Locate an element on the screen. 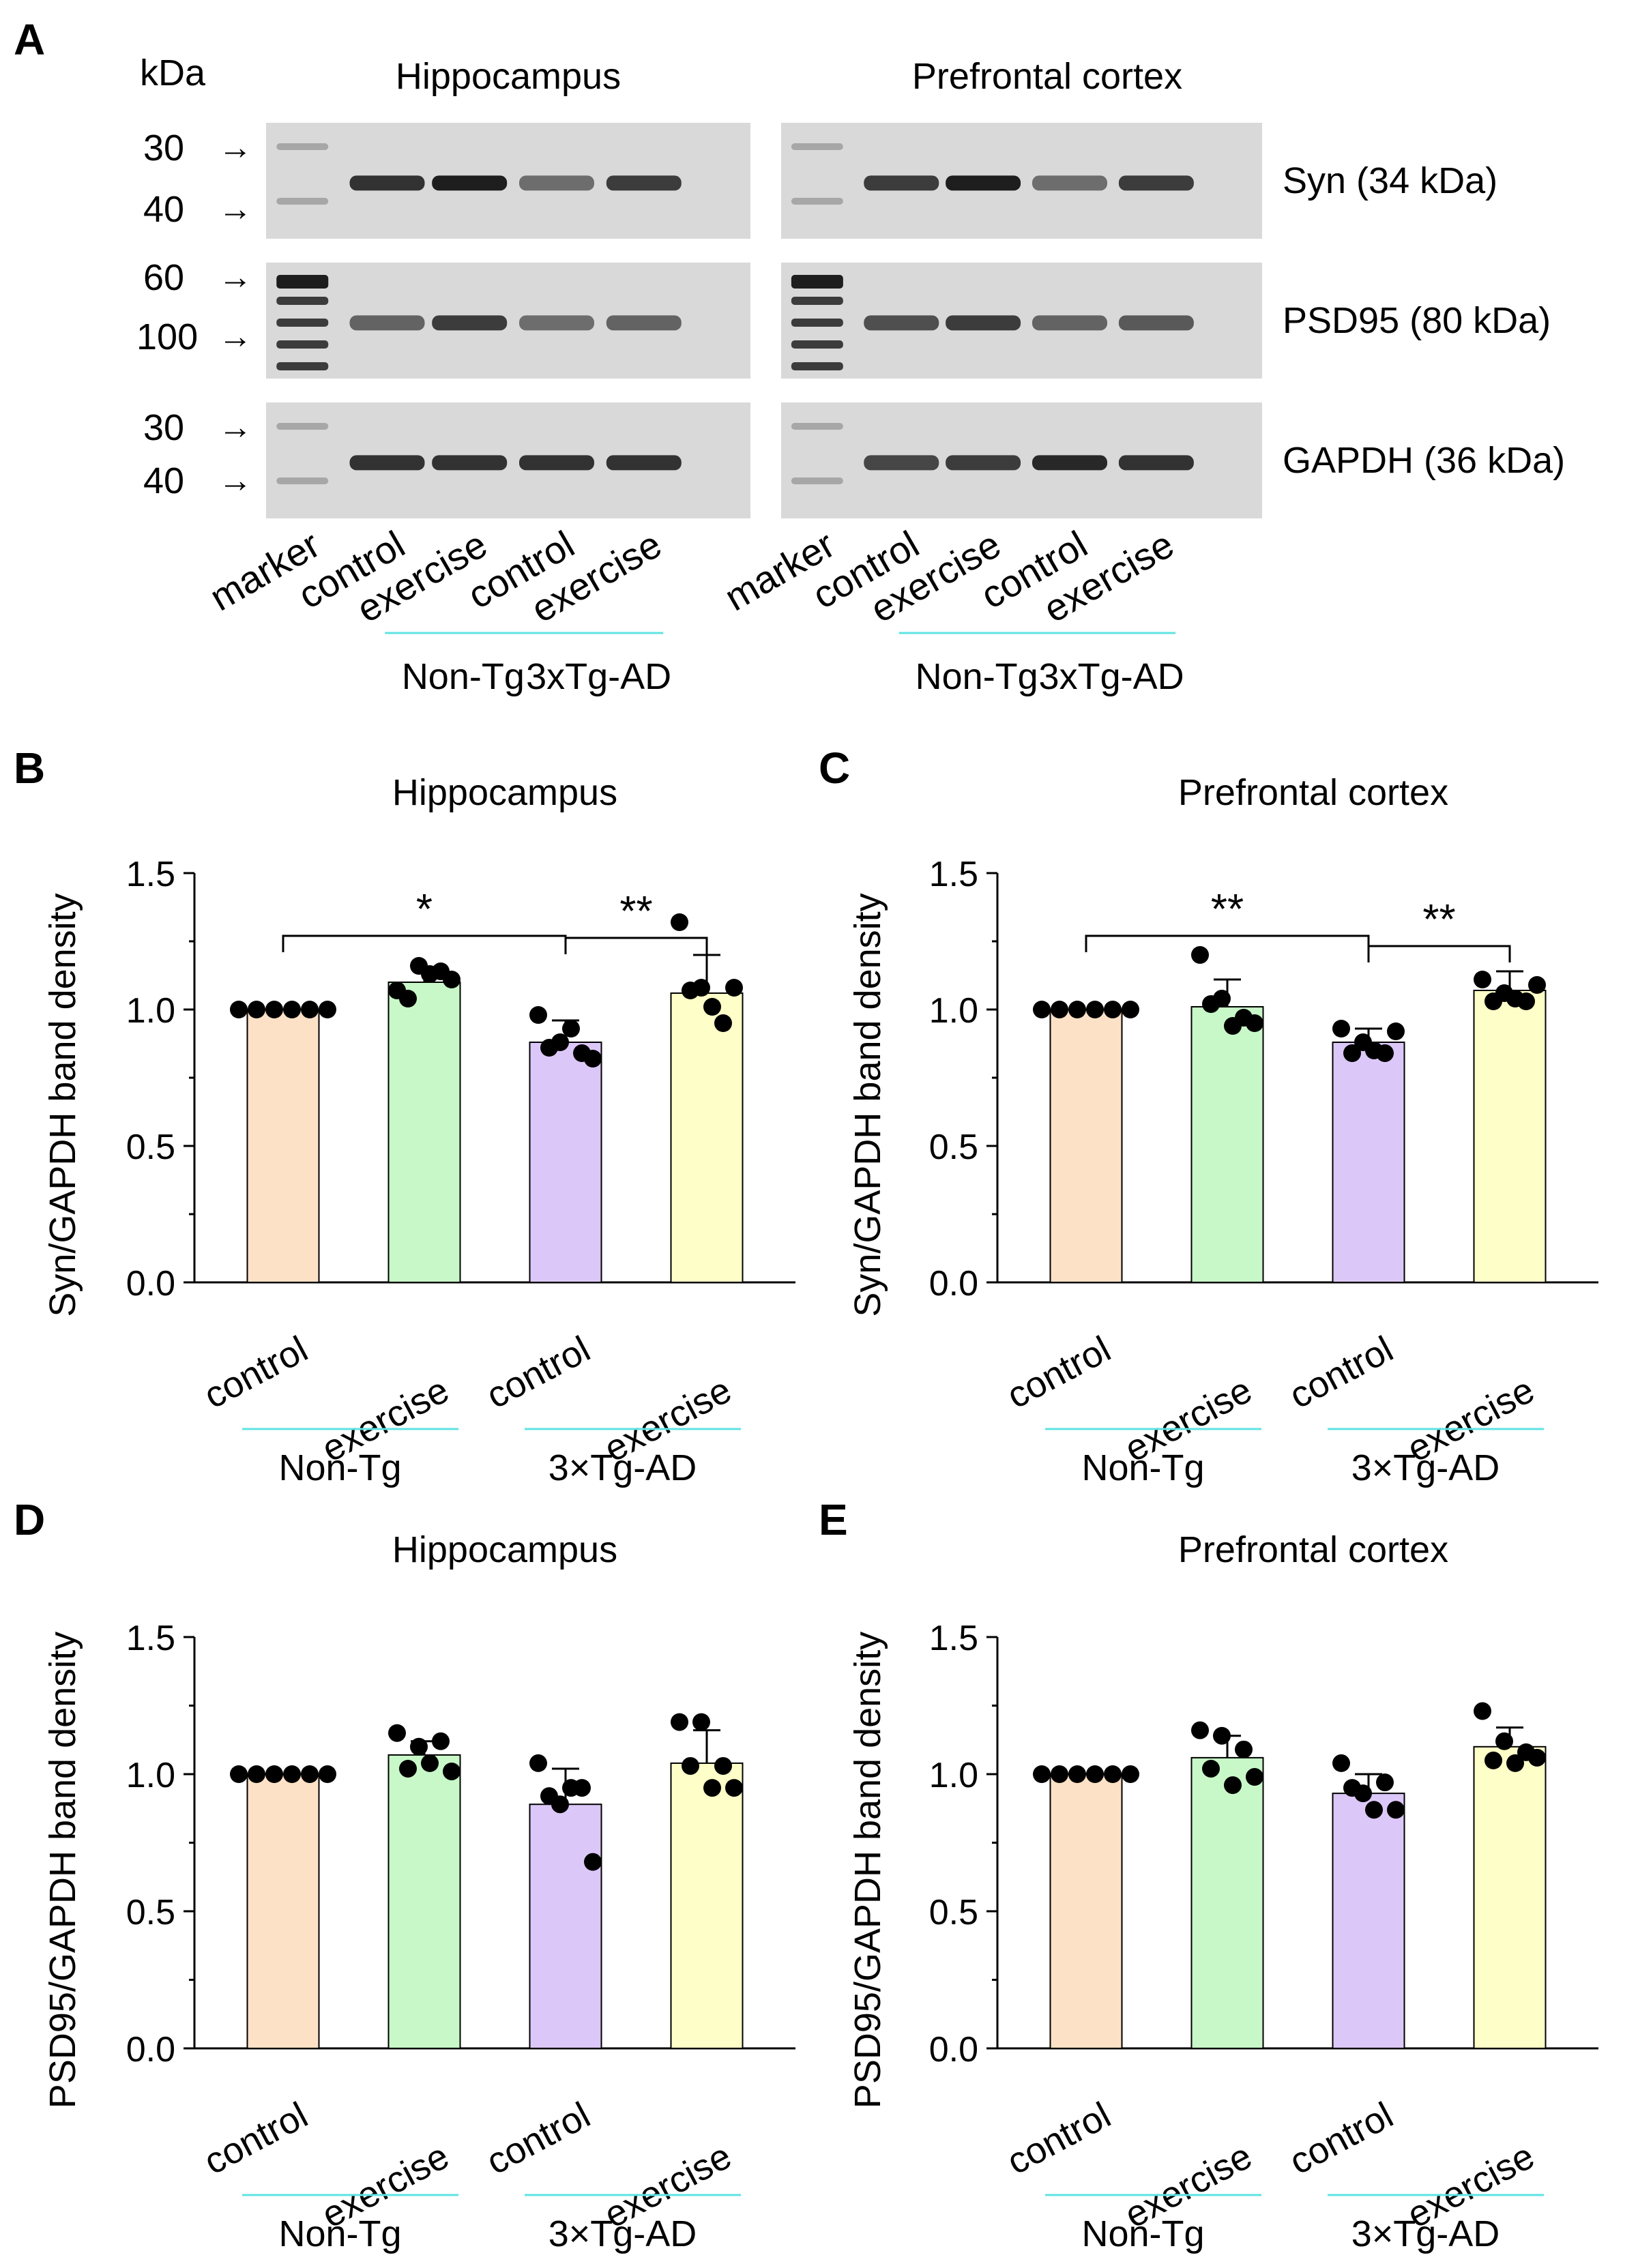  panel-letter: B is located at coordinates (29, 768).